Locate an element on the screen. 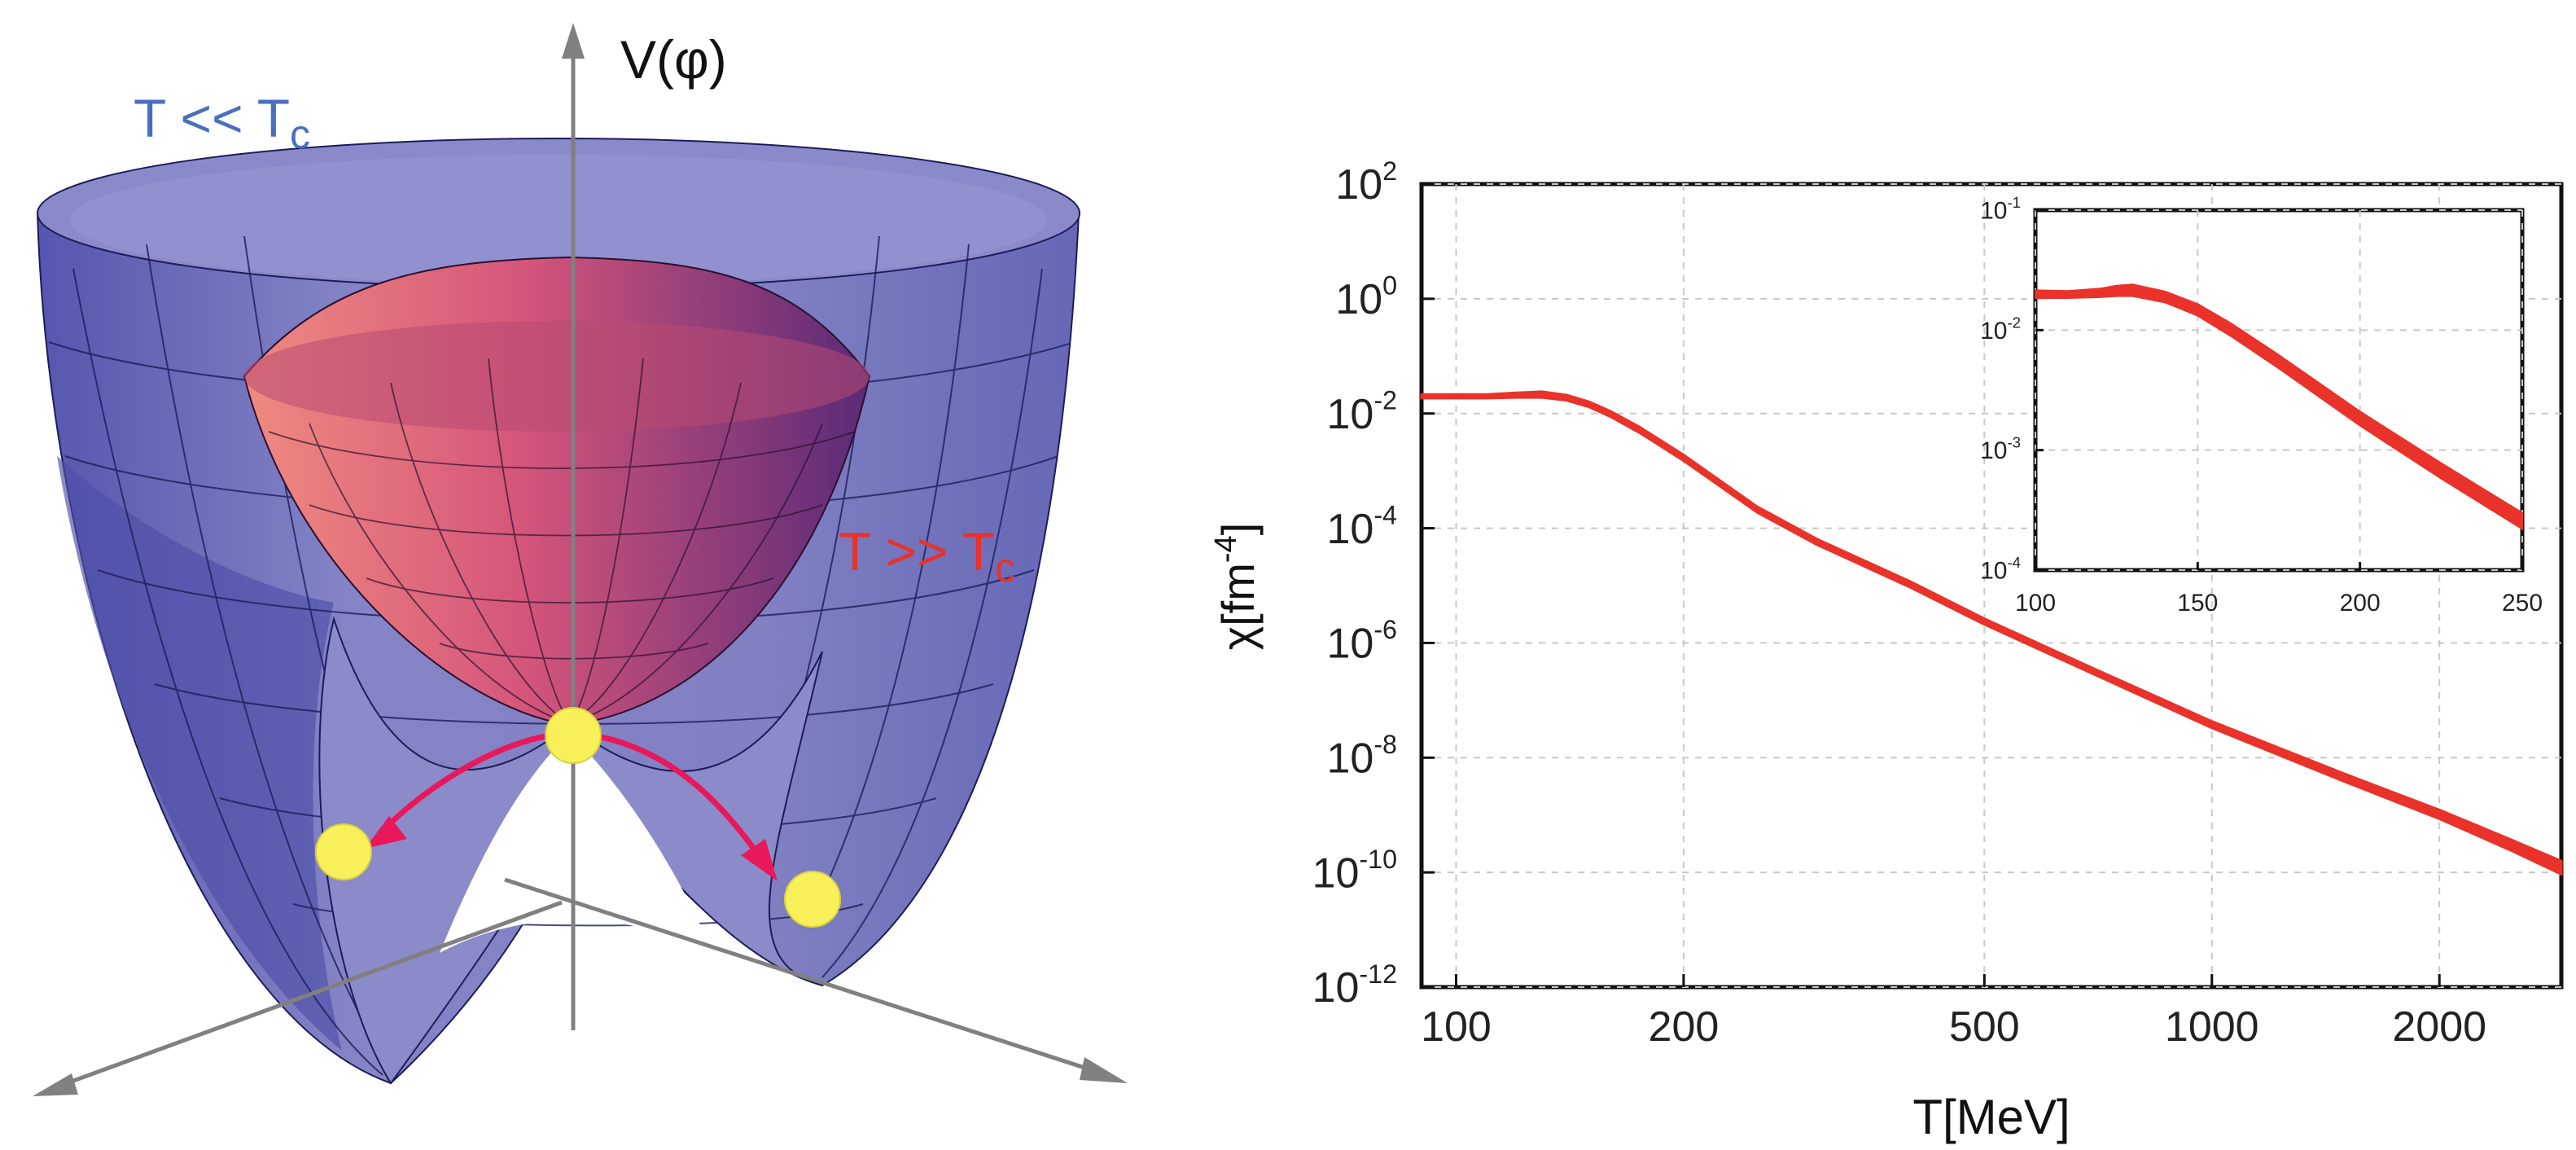 The width and height of the screenshot is (2576, 1150). arrow-left-head is located at coordinates (386, 832).